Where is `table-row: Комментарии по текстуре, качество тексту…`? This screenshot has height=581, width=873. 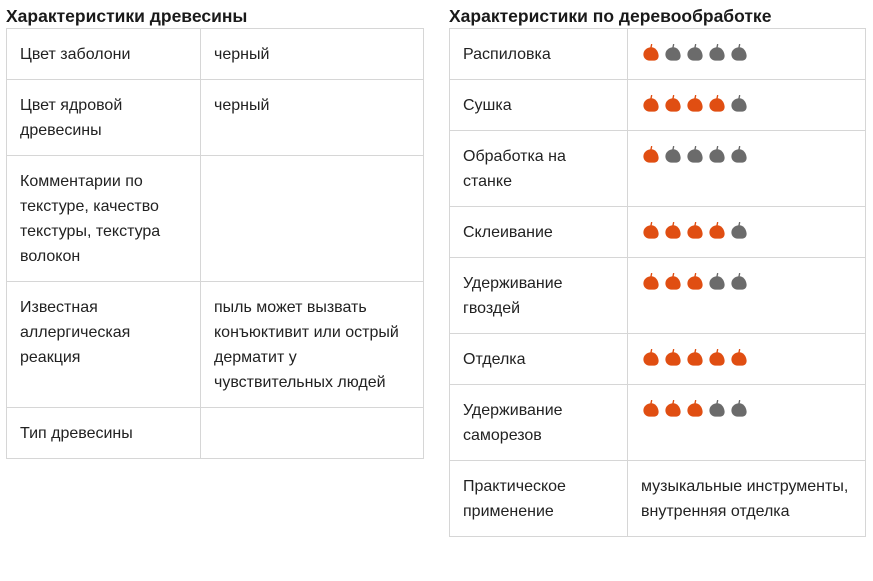
table-row: Комментарии по текстуре, качество тексту… is located at coordinates (215, 218).